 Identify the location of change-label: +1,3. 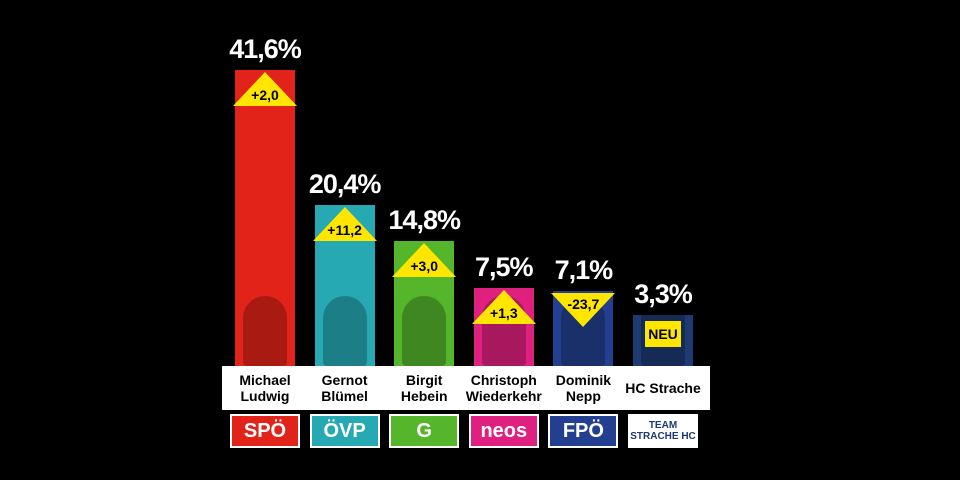
(503, 313).